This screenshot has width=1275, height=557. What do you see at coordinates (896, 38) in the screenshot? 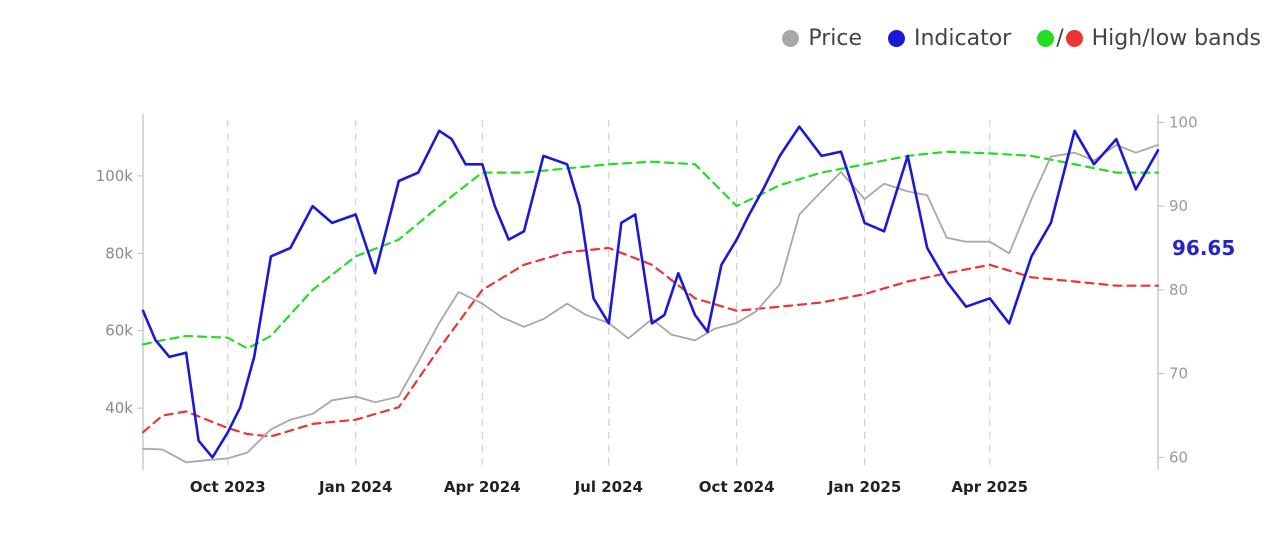
I see `indicator-dot-icon` at bounding box center [896, 38].